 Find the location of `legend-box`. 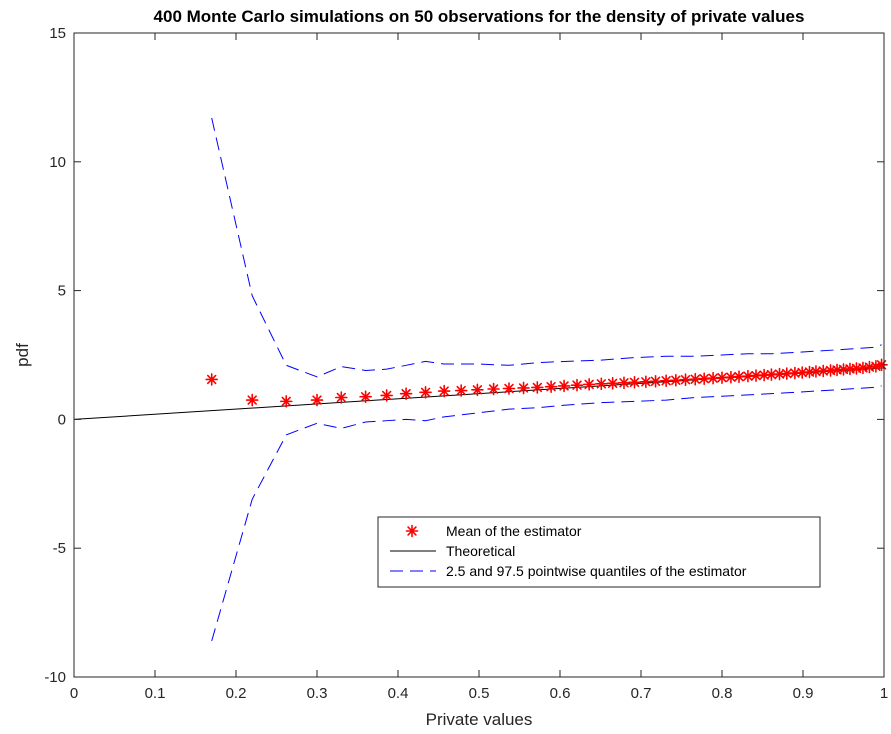

legend-box is located at coordinates (599, 552).